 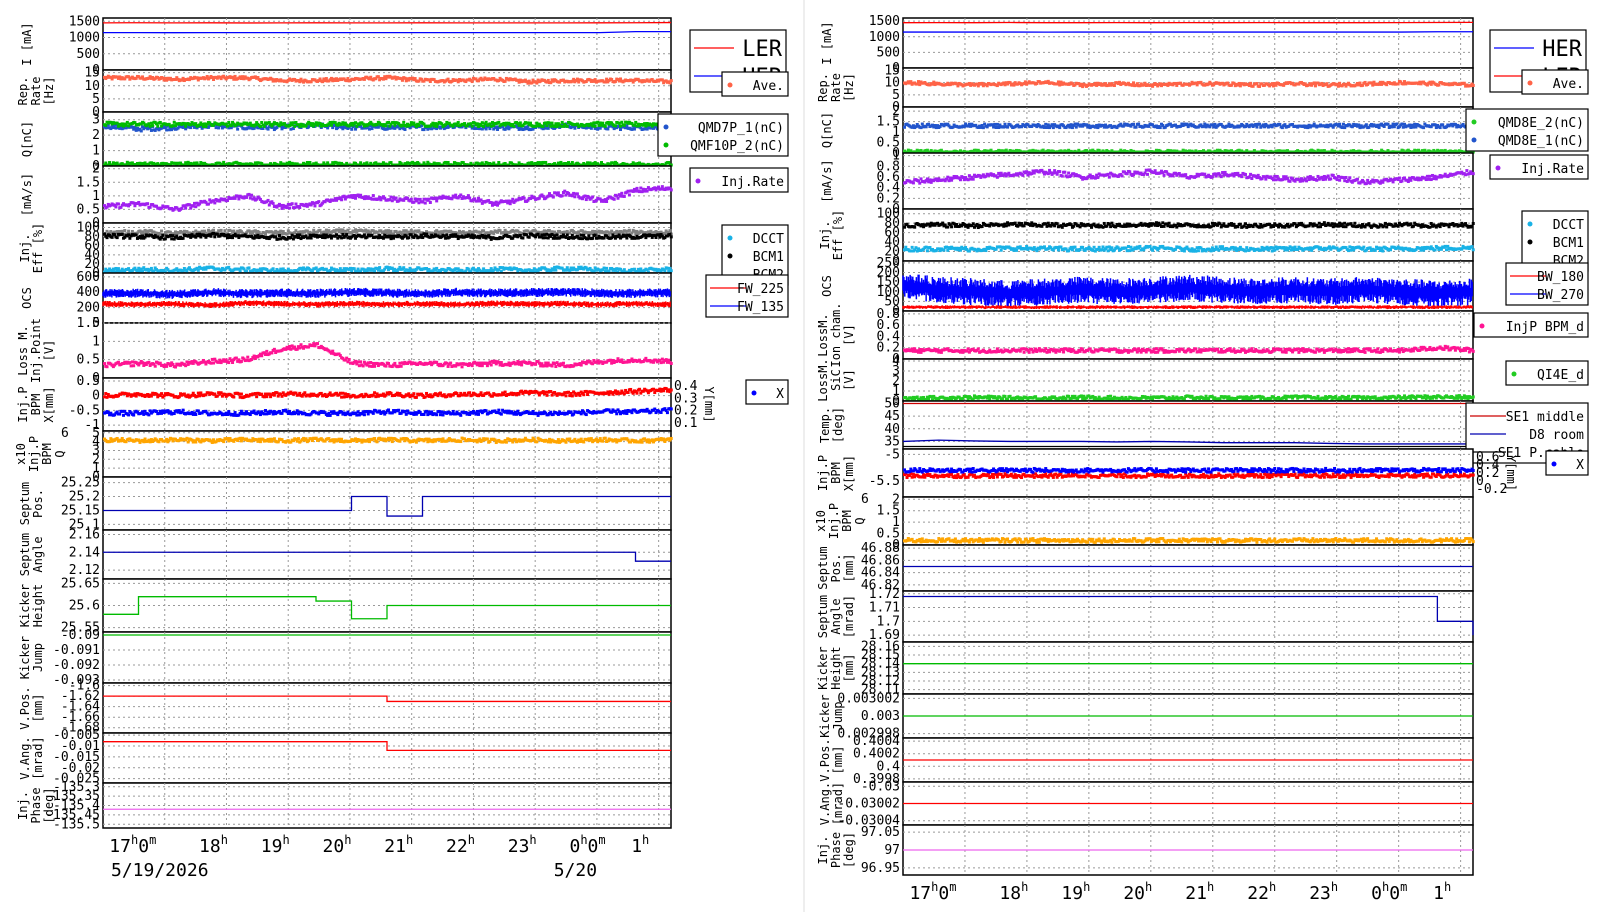 I want to click on y-tick-label: 0, so click(x=96, y=166).